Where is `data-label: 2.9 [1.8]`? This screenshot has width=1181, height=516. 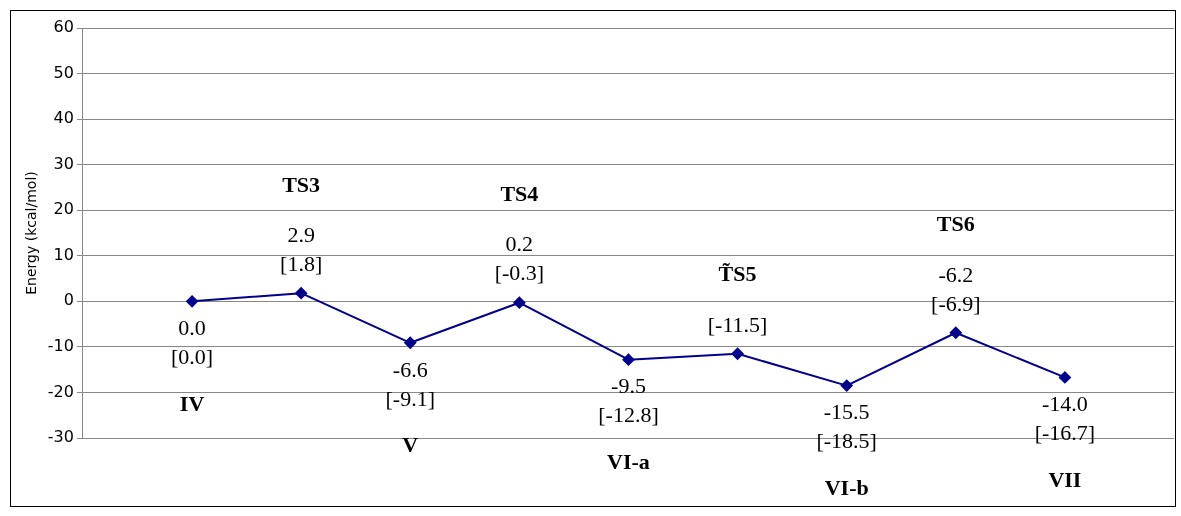
data-label: 2.9 [1.8] is located at coordinates (301, 248).